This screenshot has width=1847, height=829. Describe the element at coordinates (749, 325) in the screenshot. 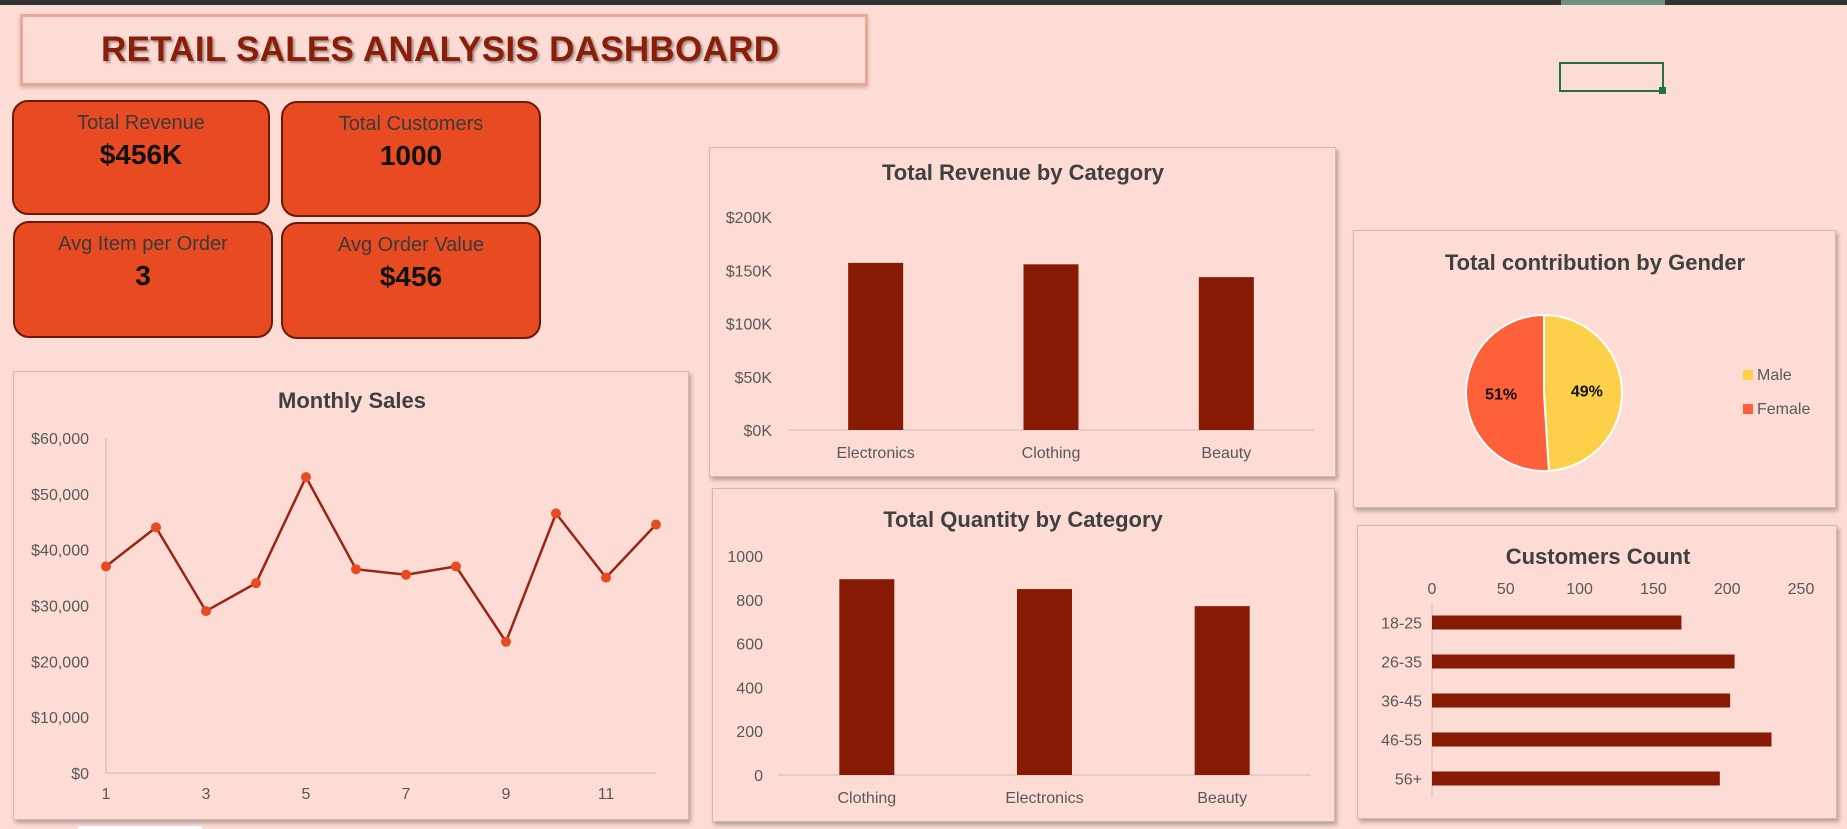

I see `y-tick-label: $100K` at that location.